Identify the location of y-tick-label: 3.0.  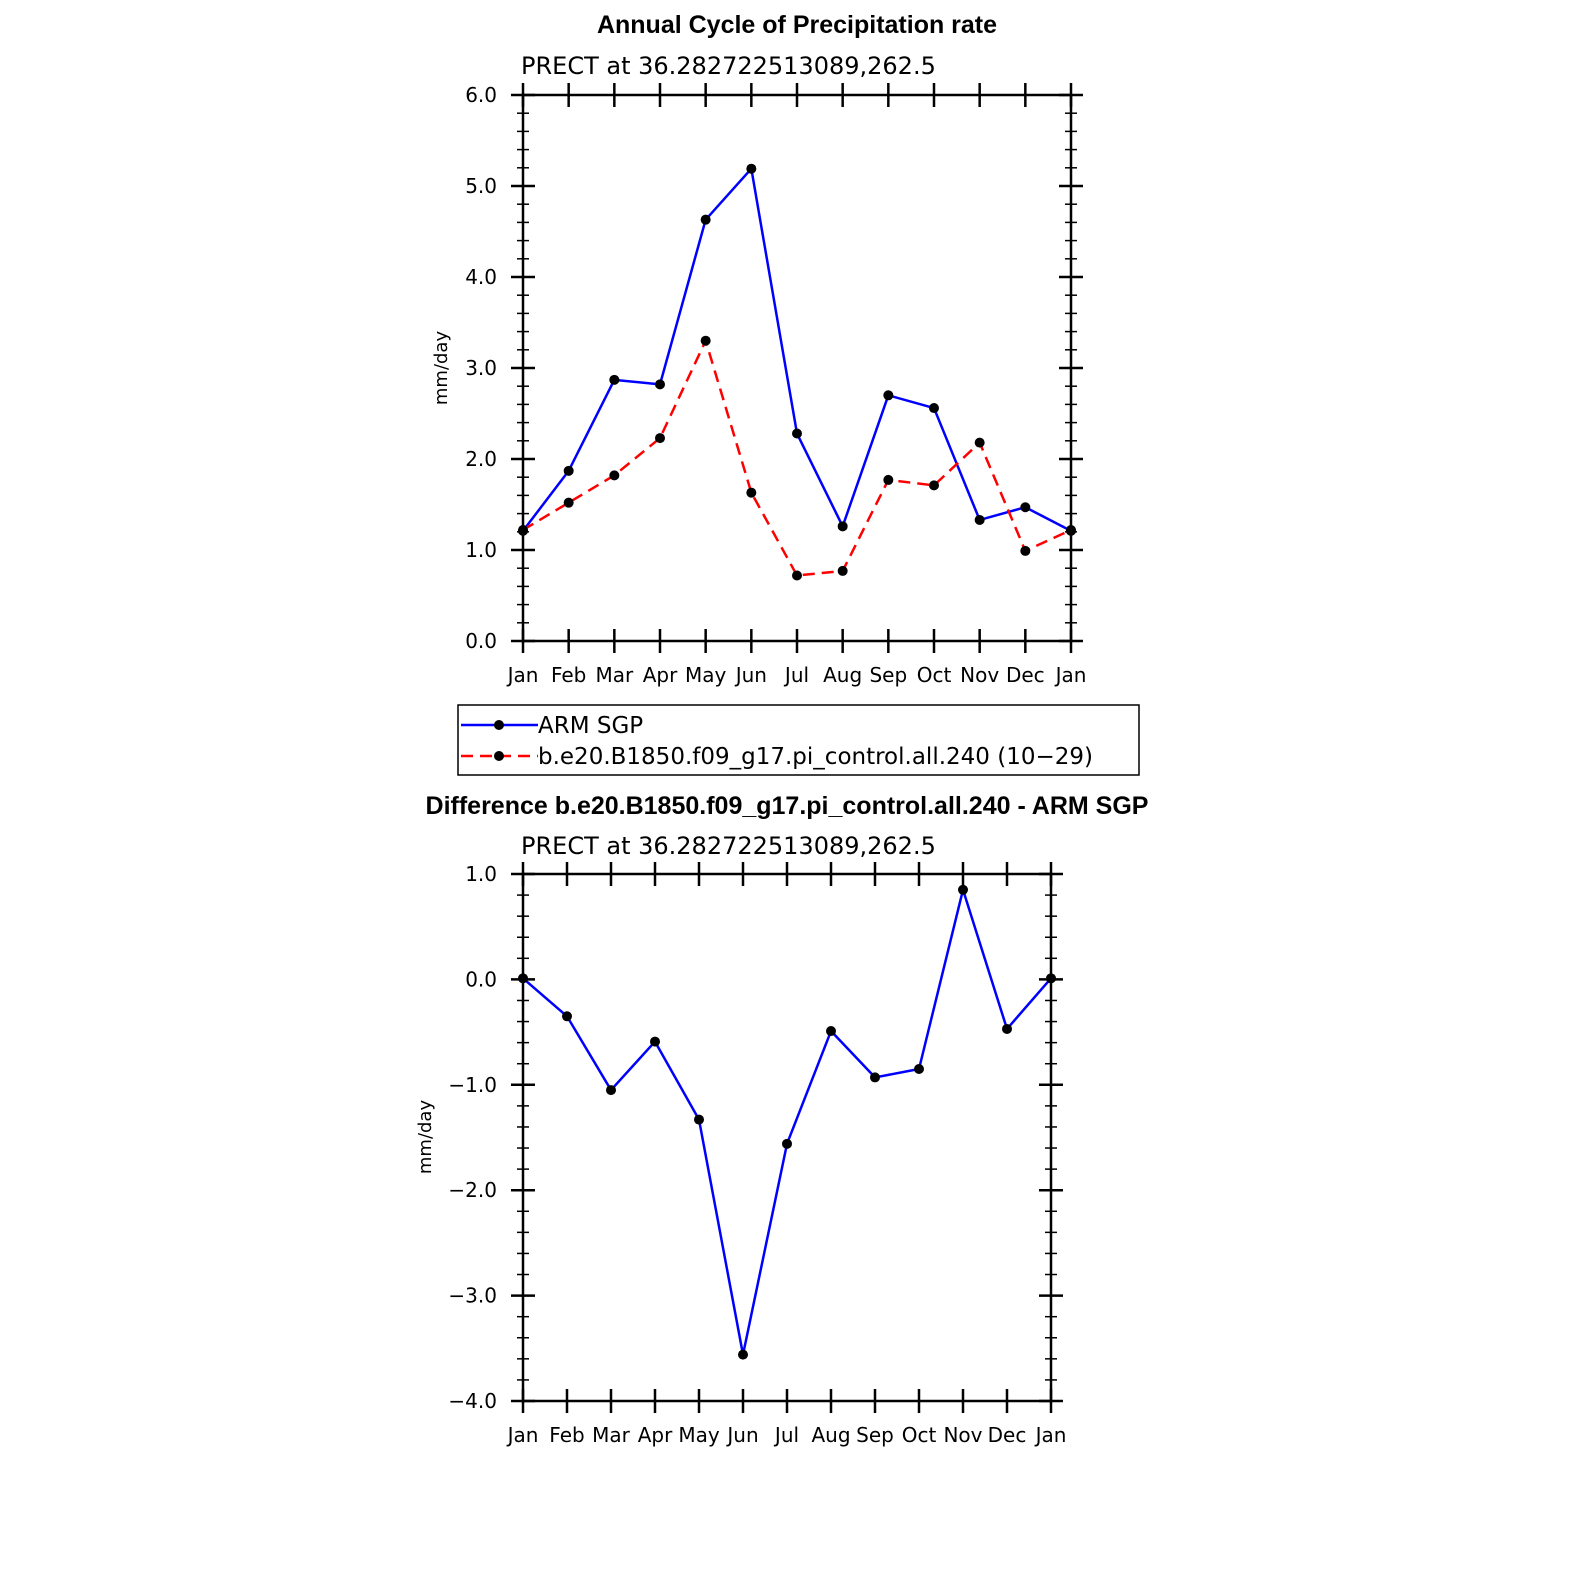
(481, 368).